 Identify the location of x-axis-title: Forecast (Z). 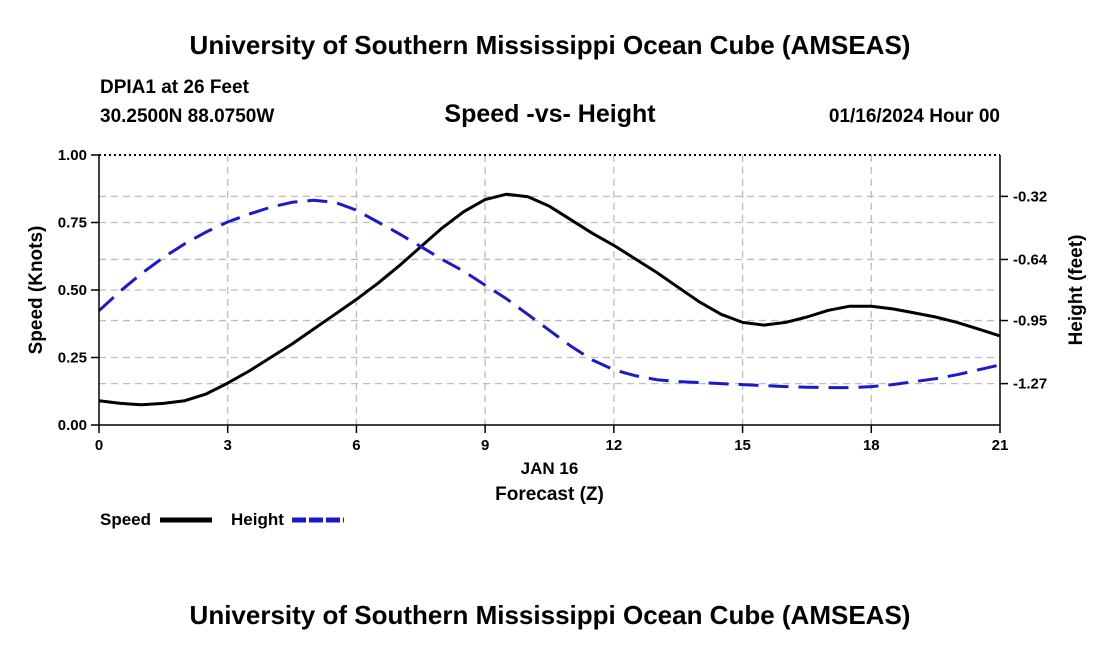
(549, 494).